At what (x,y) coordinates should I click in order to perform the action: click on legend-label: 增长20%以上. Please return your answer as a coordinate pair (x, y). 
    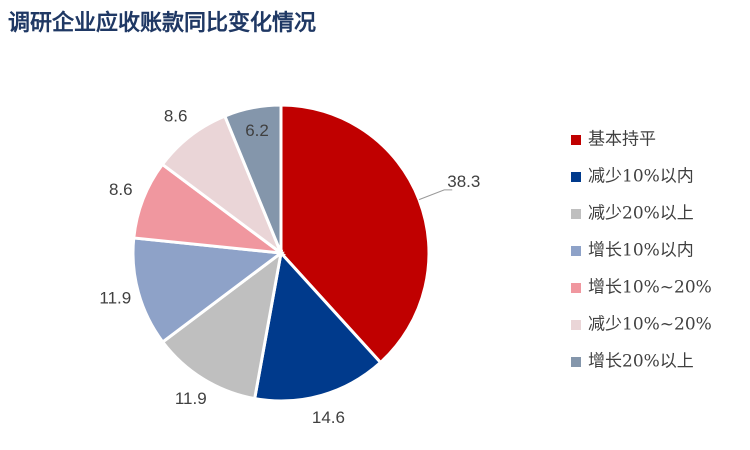
    Looking at the image, I should click on (641, 362).